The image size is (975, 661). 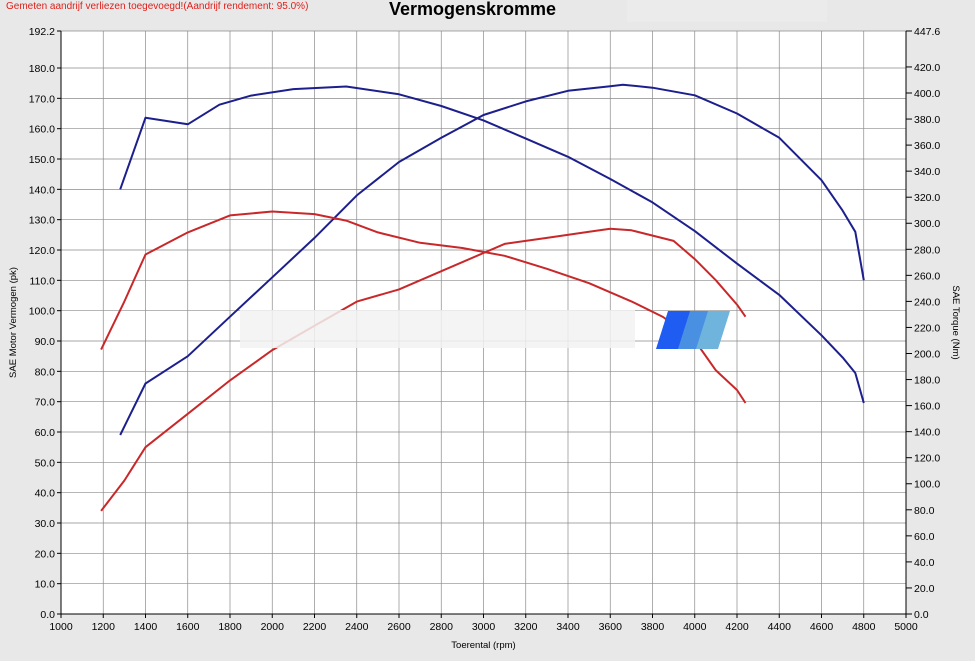 What do you see at coordinates (611, 627) in the screenshot?
I see `x-tick-label: 3600` at bounding box center [611, 627].